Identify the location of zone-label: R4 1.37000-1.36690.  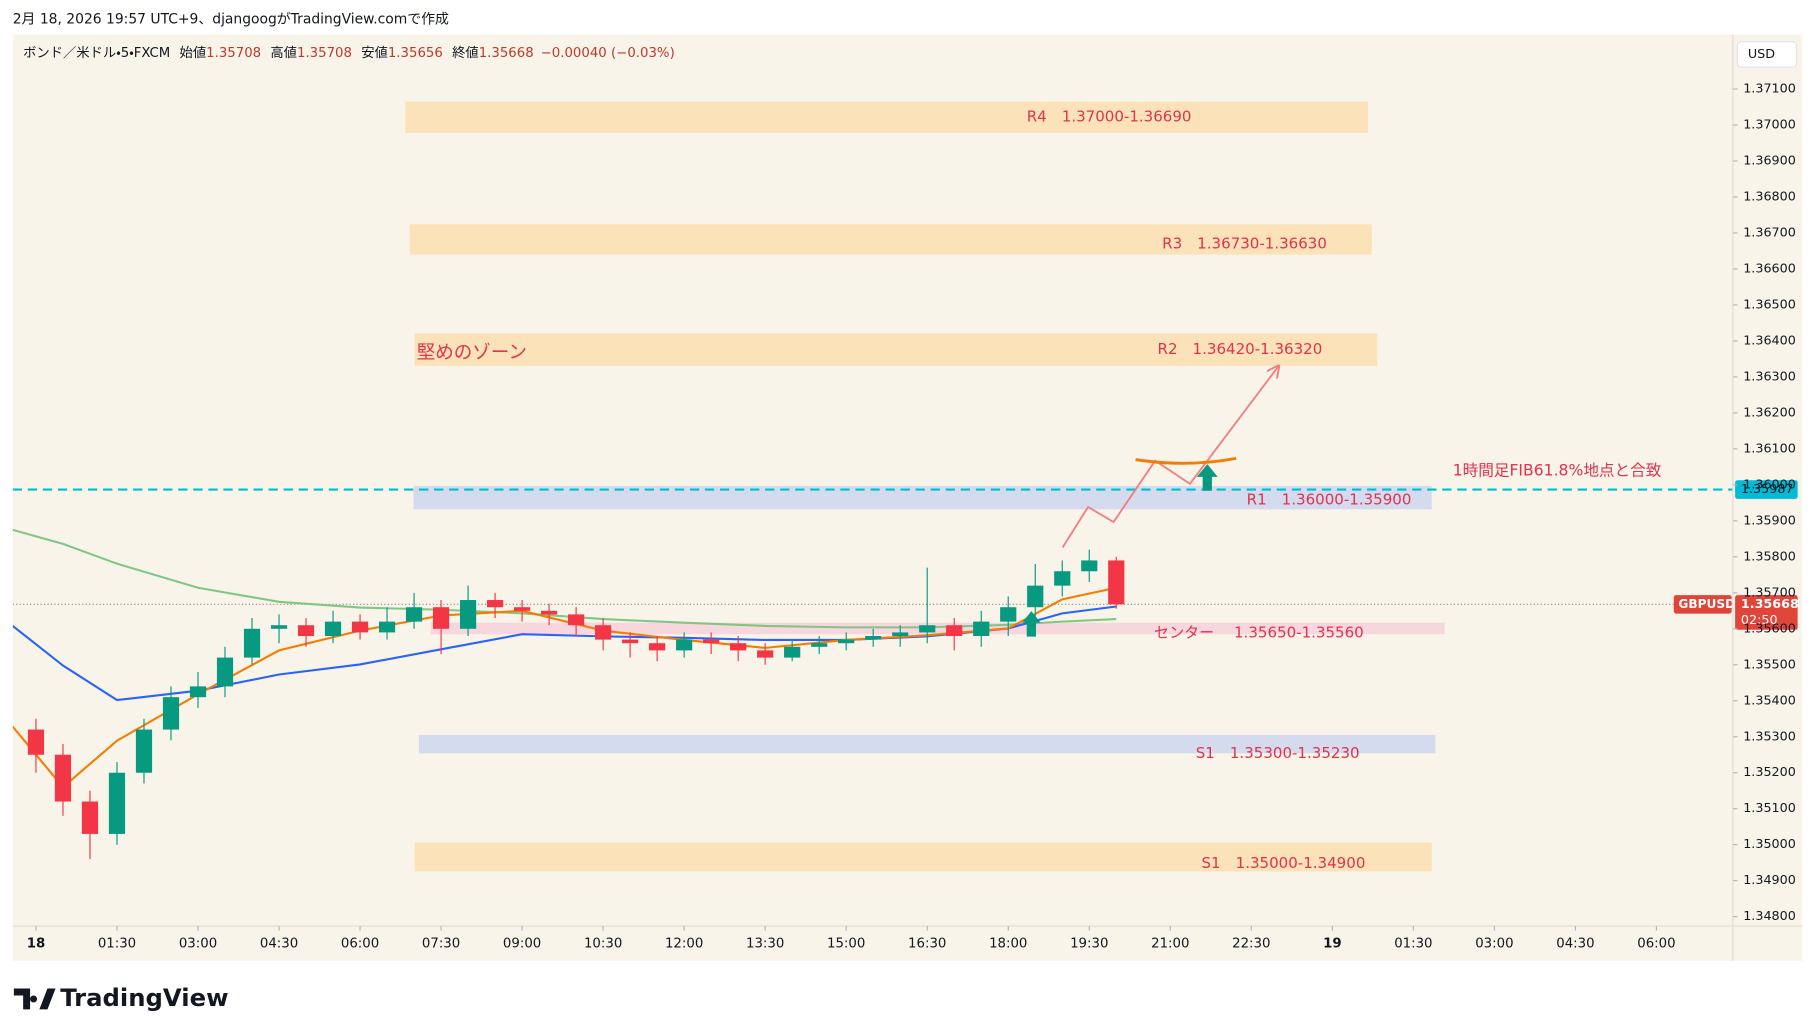
(1109, 116).